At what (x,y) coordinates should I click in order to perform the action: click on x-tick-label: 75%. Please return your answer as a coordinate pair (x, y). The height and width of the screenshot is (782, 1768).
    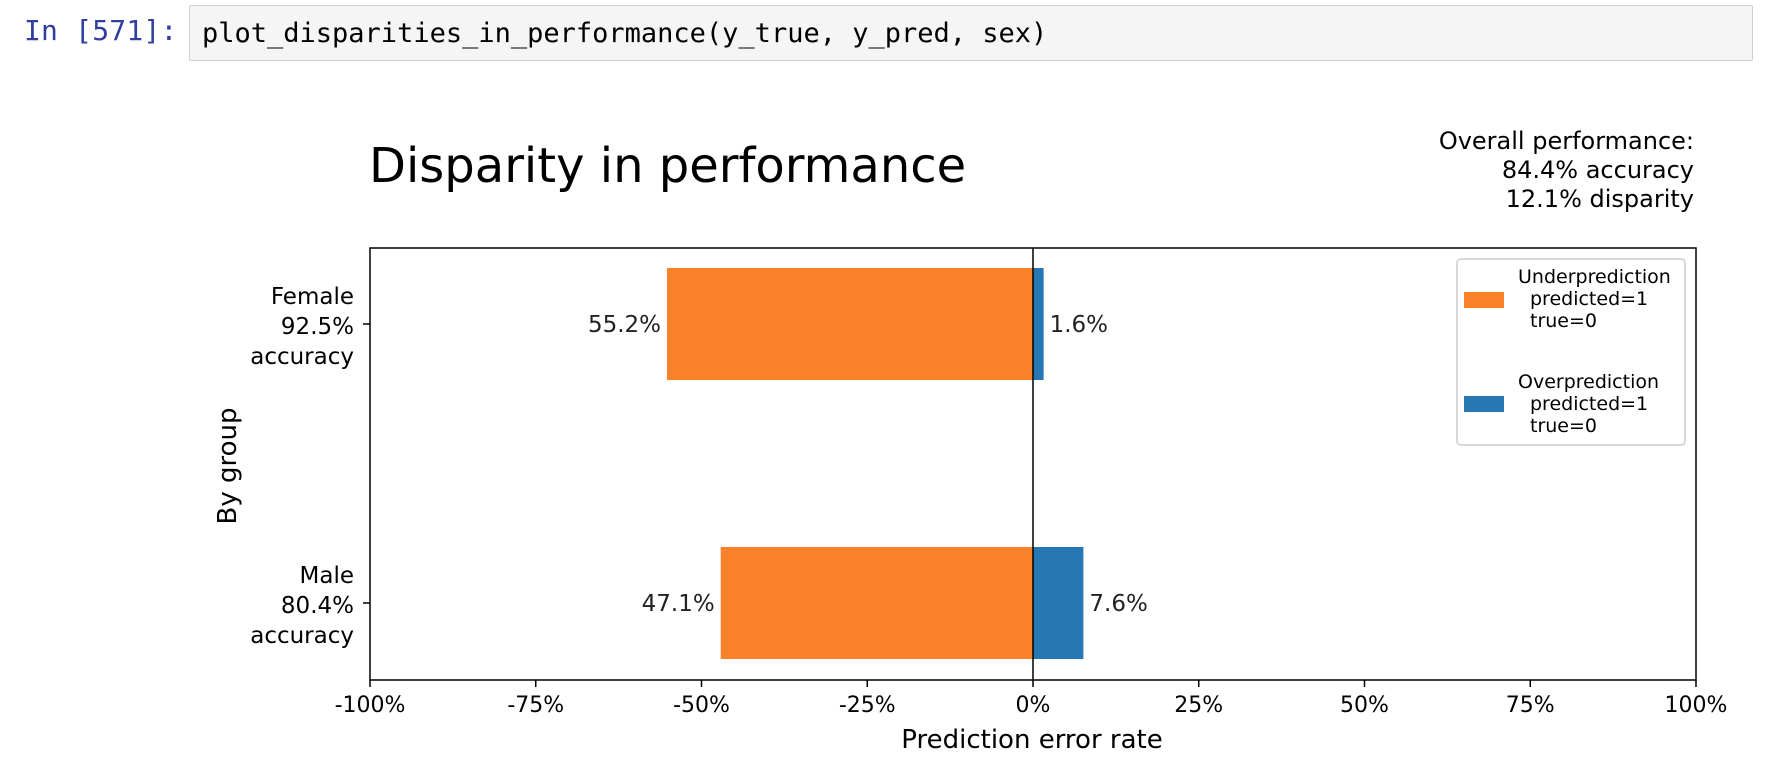
    Looking at the image, I should click on (1530, 705).